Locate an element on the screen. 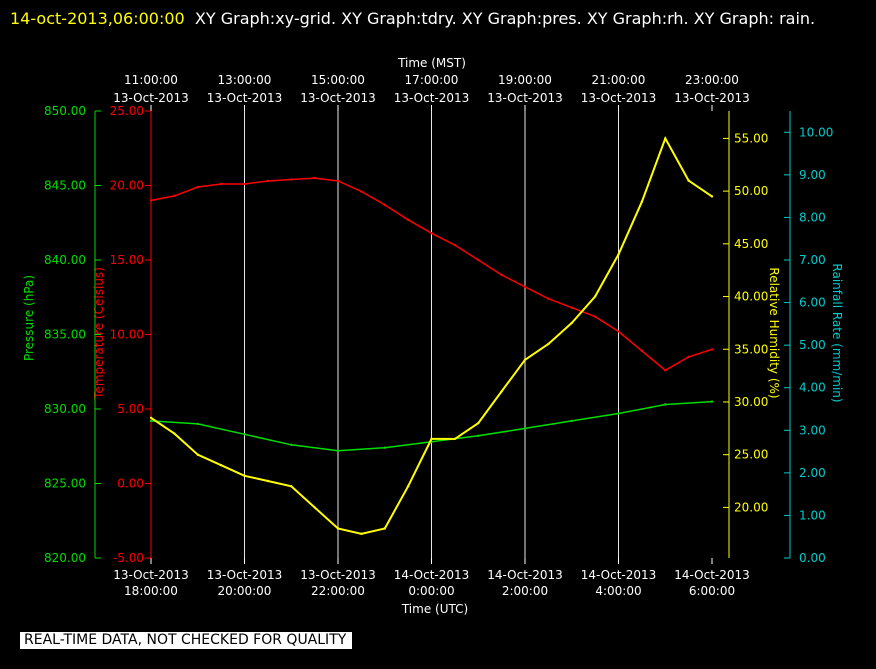 This screenshot has height=669, width=876. top-axis-label: Time (MST) is located at coordinates (431, 63).